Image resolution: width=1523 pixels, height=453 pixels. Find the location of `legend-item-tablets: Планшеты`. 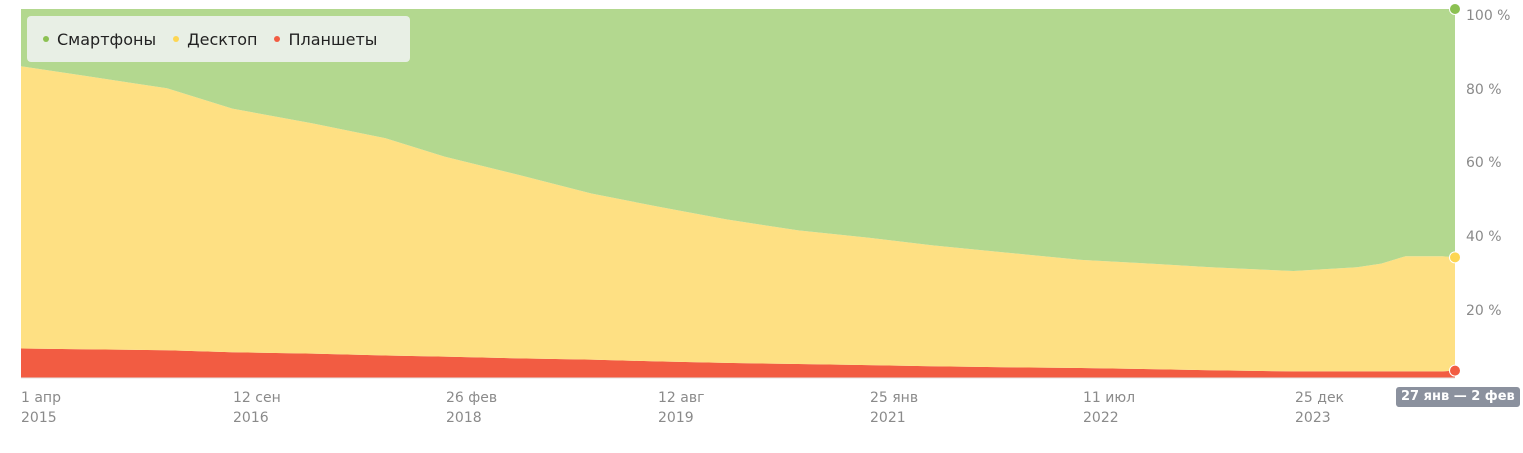

legend-item-tablets: Планшеты is located at coordinates (325, 39).